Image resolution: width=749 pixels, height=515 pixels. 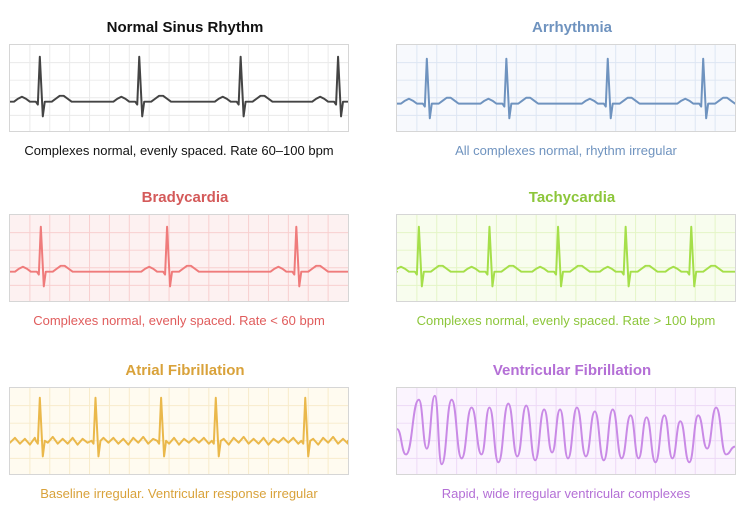 What do you see at coordinates (572, 27) in the screenshot?
I see `panel-title: Arrhythmia` at bounding box center [572, 27].